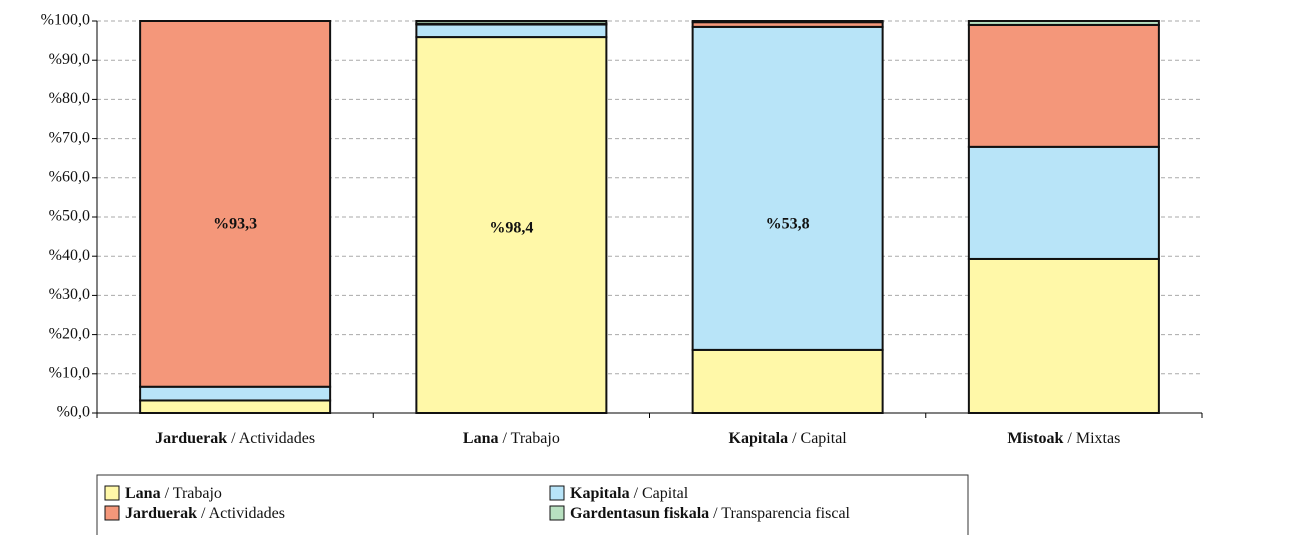 This screenshot has height=535, width=1290. What do you see at coordinates (235, 438) in the screenshot?
I see `x-tick-label: Jarduerak / Actividades` at bounding box center [235, 438].